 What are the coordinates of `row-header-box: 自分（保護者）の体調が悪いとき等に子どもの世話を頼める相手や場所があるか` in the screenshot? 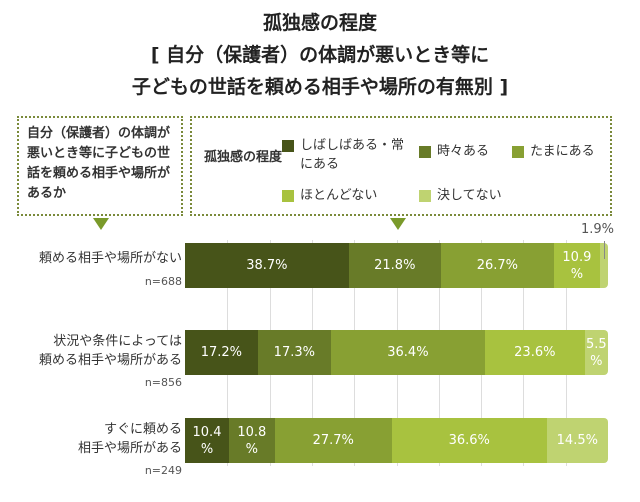 It's located at (100, 166).